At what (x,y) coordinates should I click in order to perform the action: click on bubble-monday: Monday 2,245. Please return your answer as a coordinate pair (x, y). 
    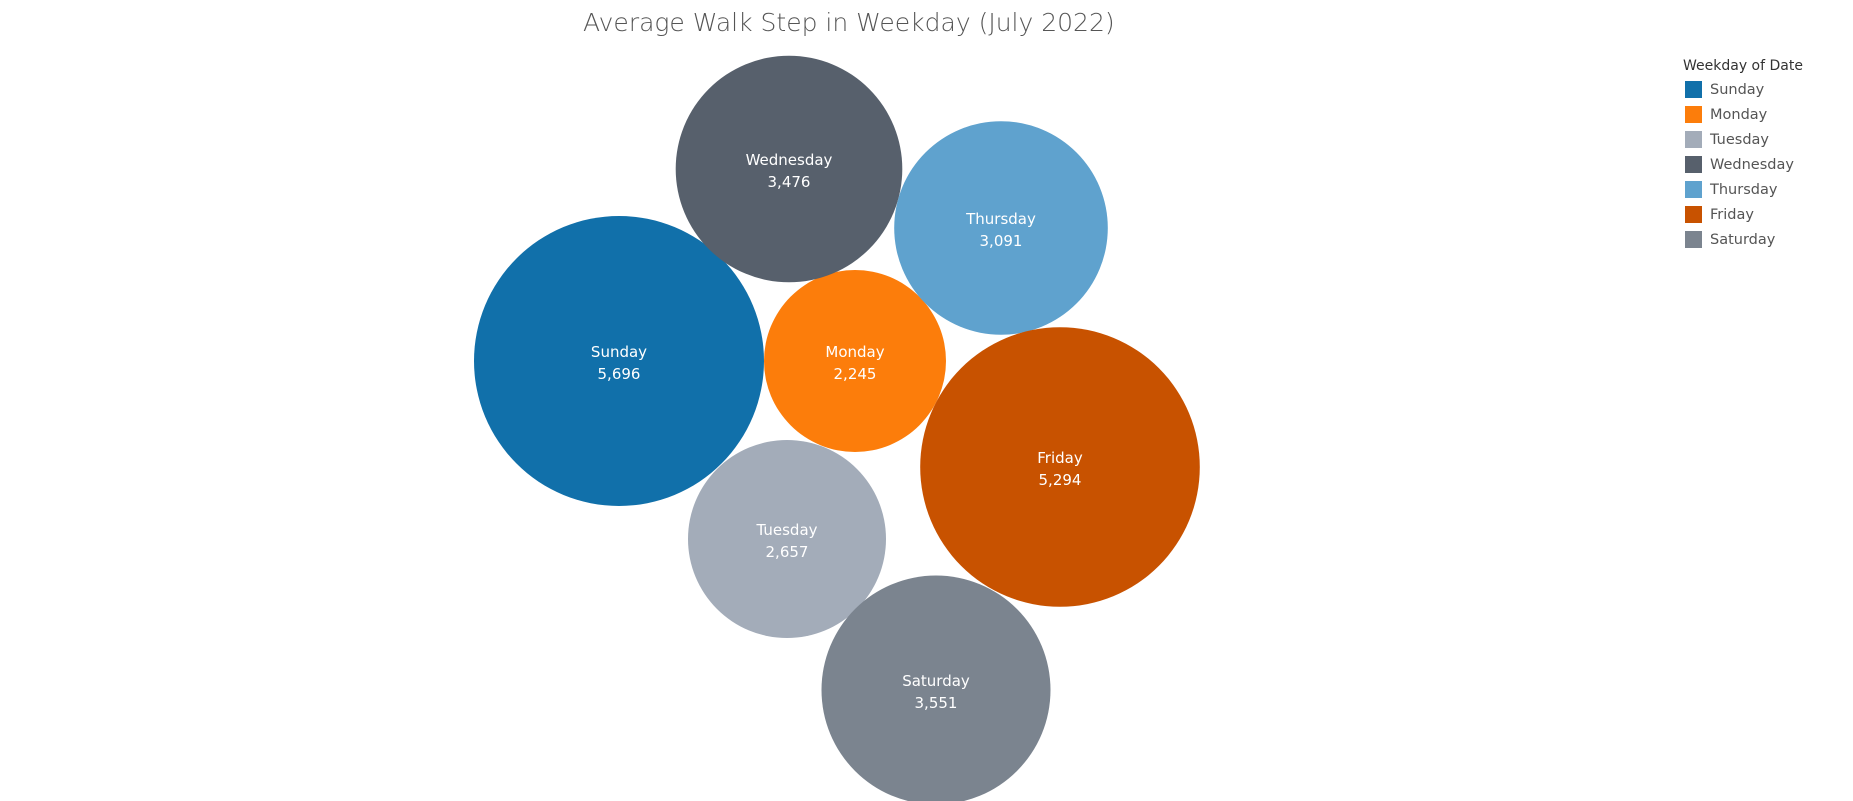
    Looking at the image, I should click on (855, 361).